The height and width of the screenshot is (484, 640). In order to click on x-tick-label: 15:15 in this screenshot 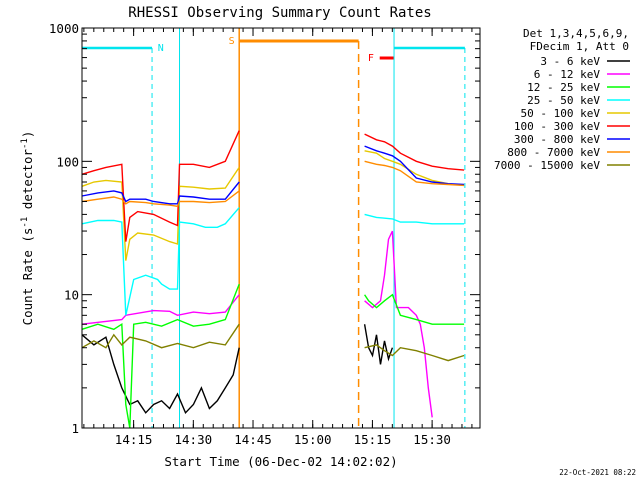, I will do `click(373, 439)`.